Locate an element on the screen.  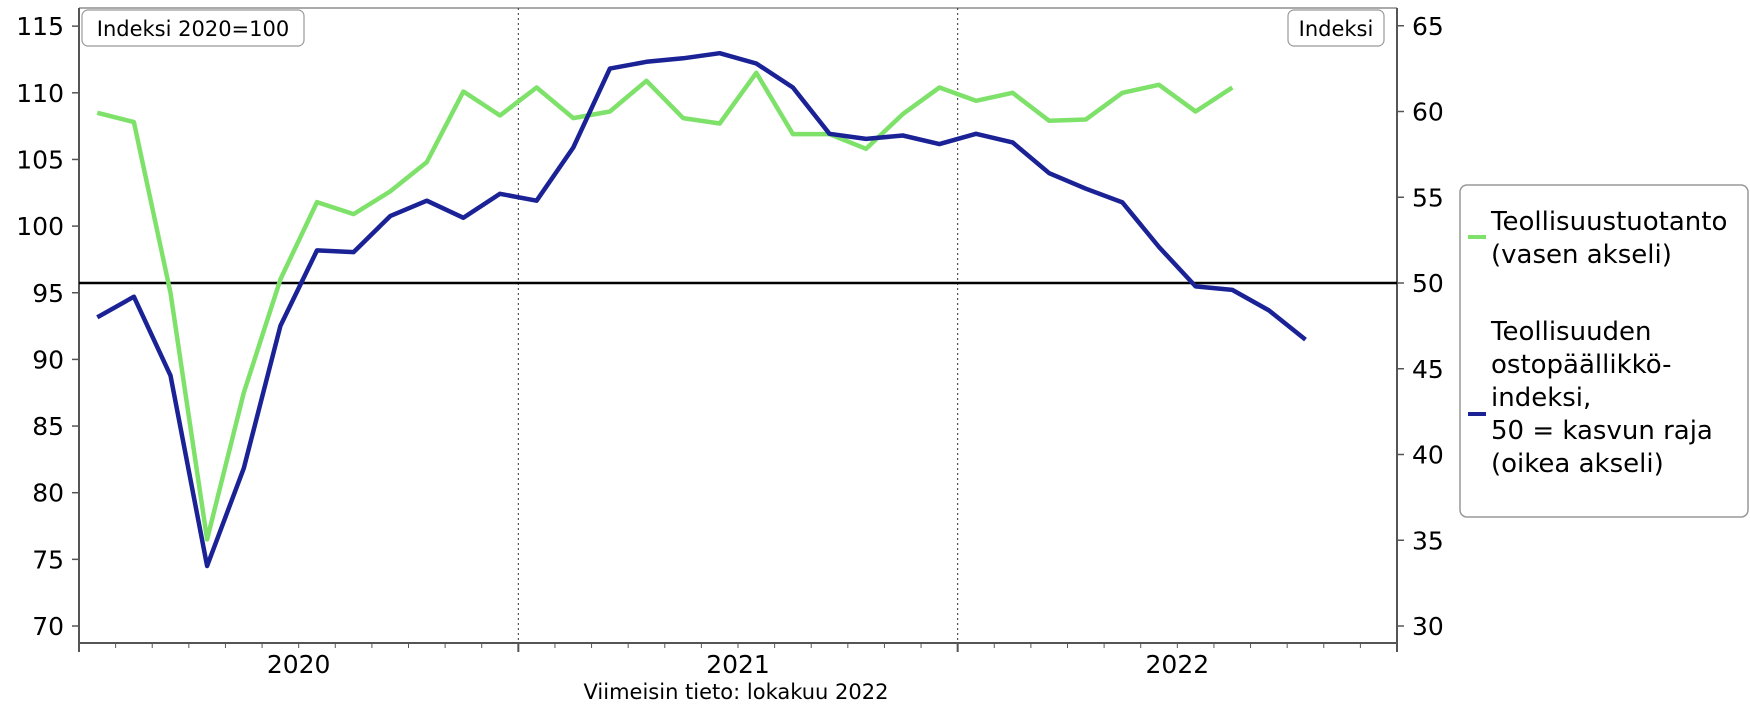
legend-label-industrial-production: Teollisuustuotanto (vasen akseli) is located at coordinates (1613, 238).